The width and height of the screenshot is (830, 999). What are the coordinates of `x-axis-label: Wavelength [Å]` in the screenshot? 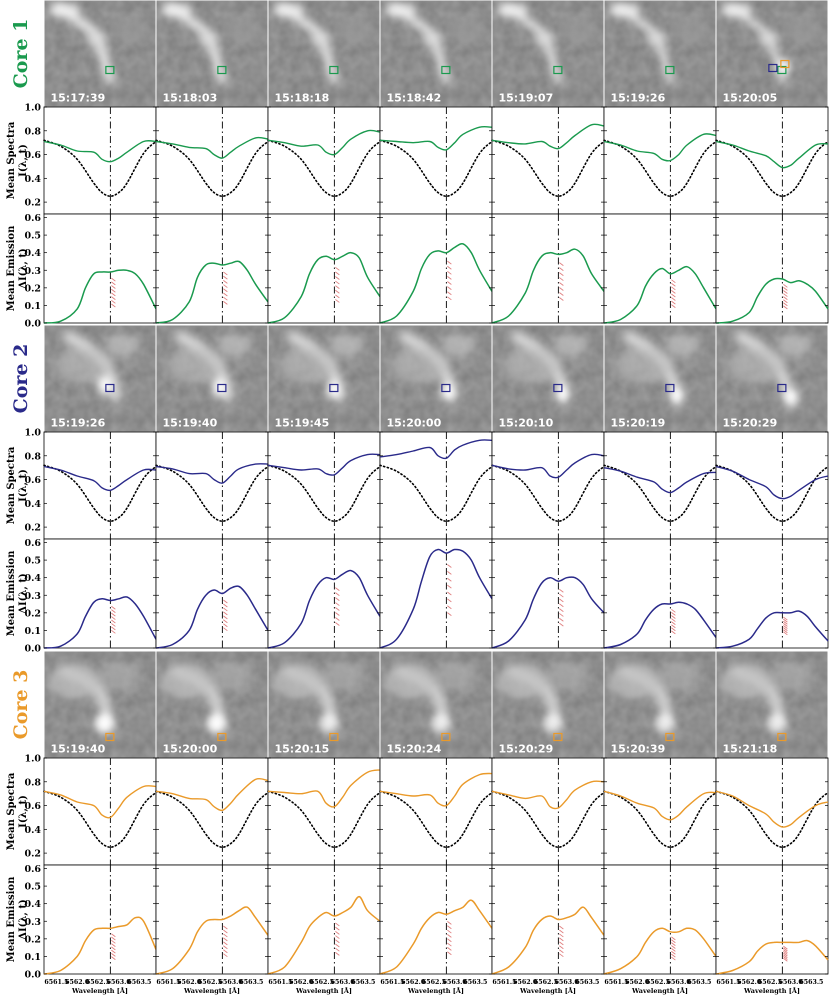 It's located at (547, 990).